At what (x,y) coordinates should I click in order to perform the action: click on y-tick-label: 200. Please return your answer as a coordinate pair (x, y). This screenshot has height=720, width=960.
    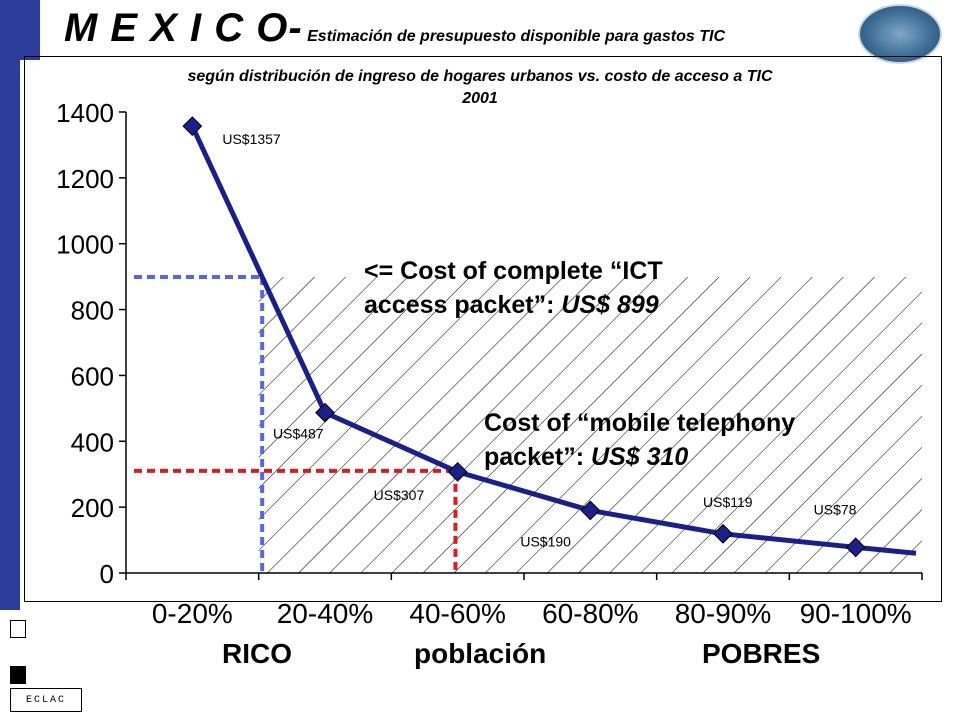
    Looking at the image, I should click on (92, 508).